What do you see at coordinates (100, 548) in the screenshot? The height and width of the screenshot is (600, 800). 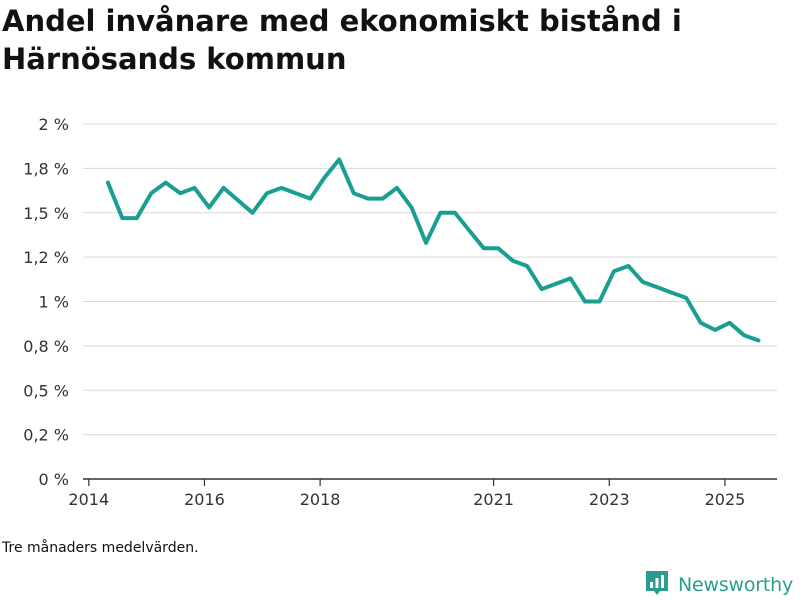 I see `footnote: Tre månaders medelvärden.` at bounding box center [100, 548].